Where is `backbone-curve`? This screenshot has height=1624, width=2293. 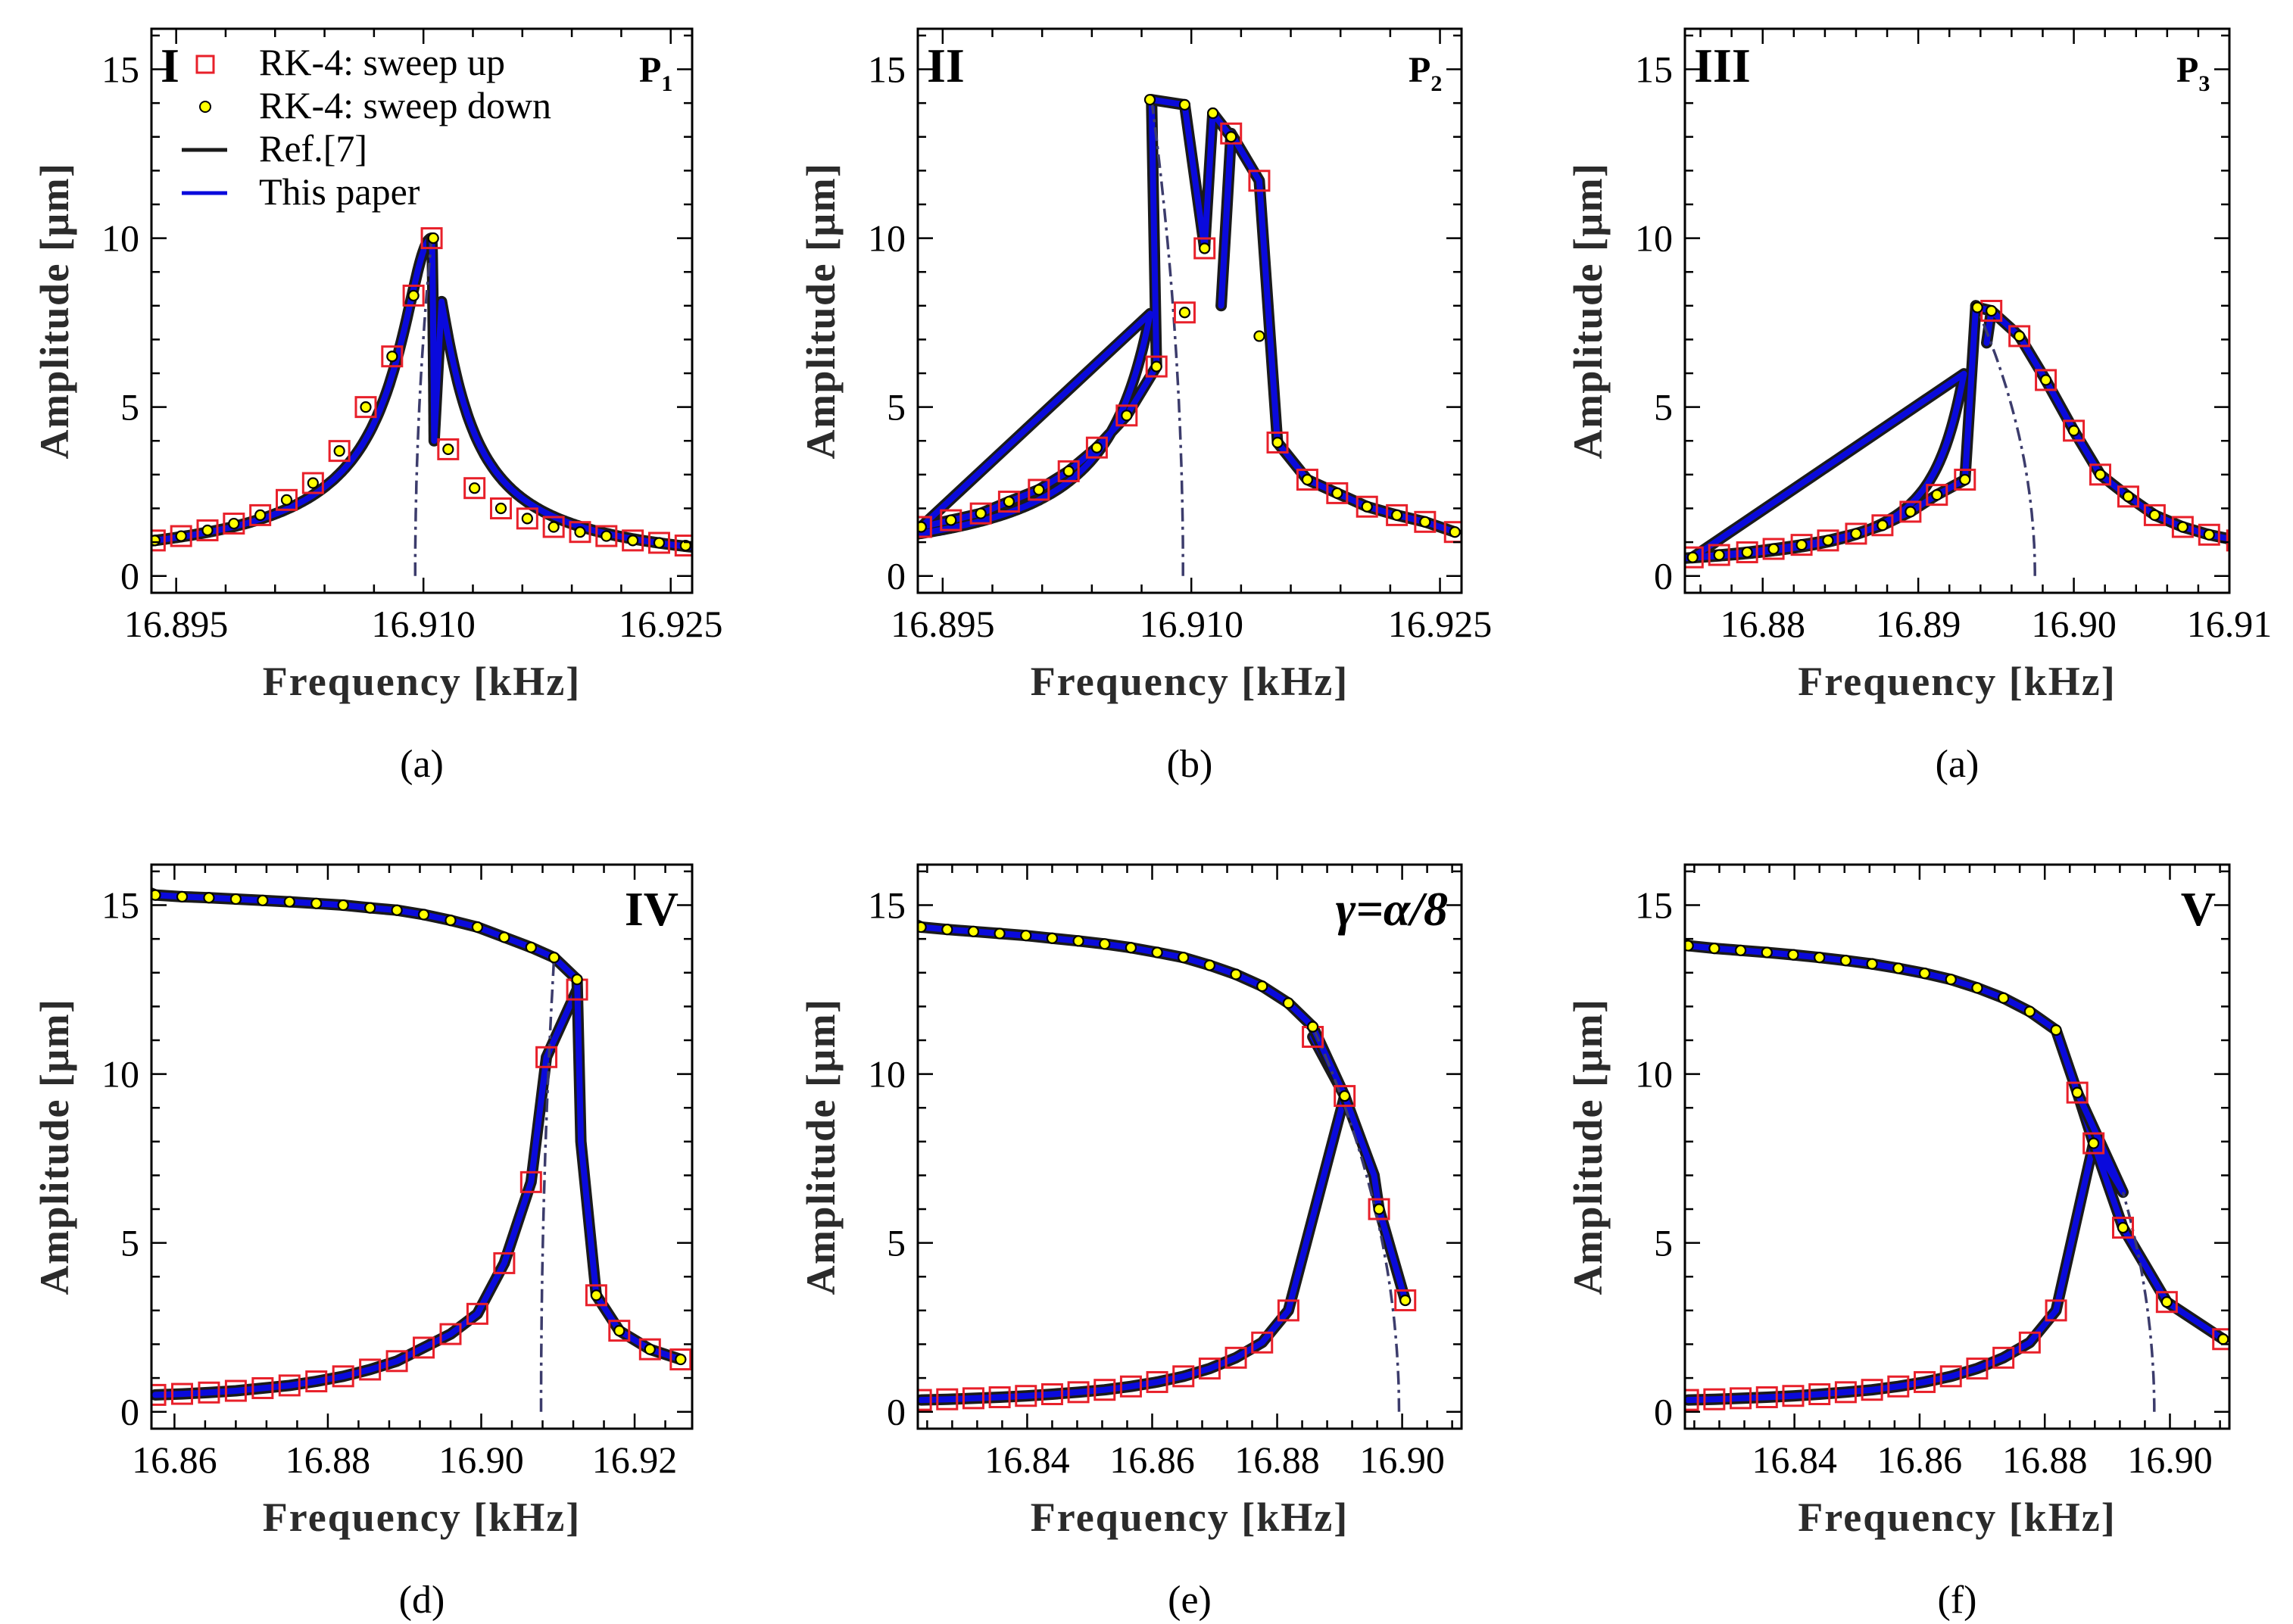 backbone-curve is located at coordinates (2005, 440).